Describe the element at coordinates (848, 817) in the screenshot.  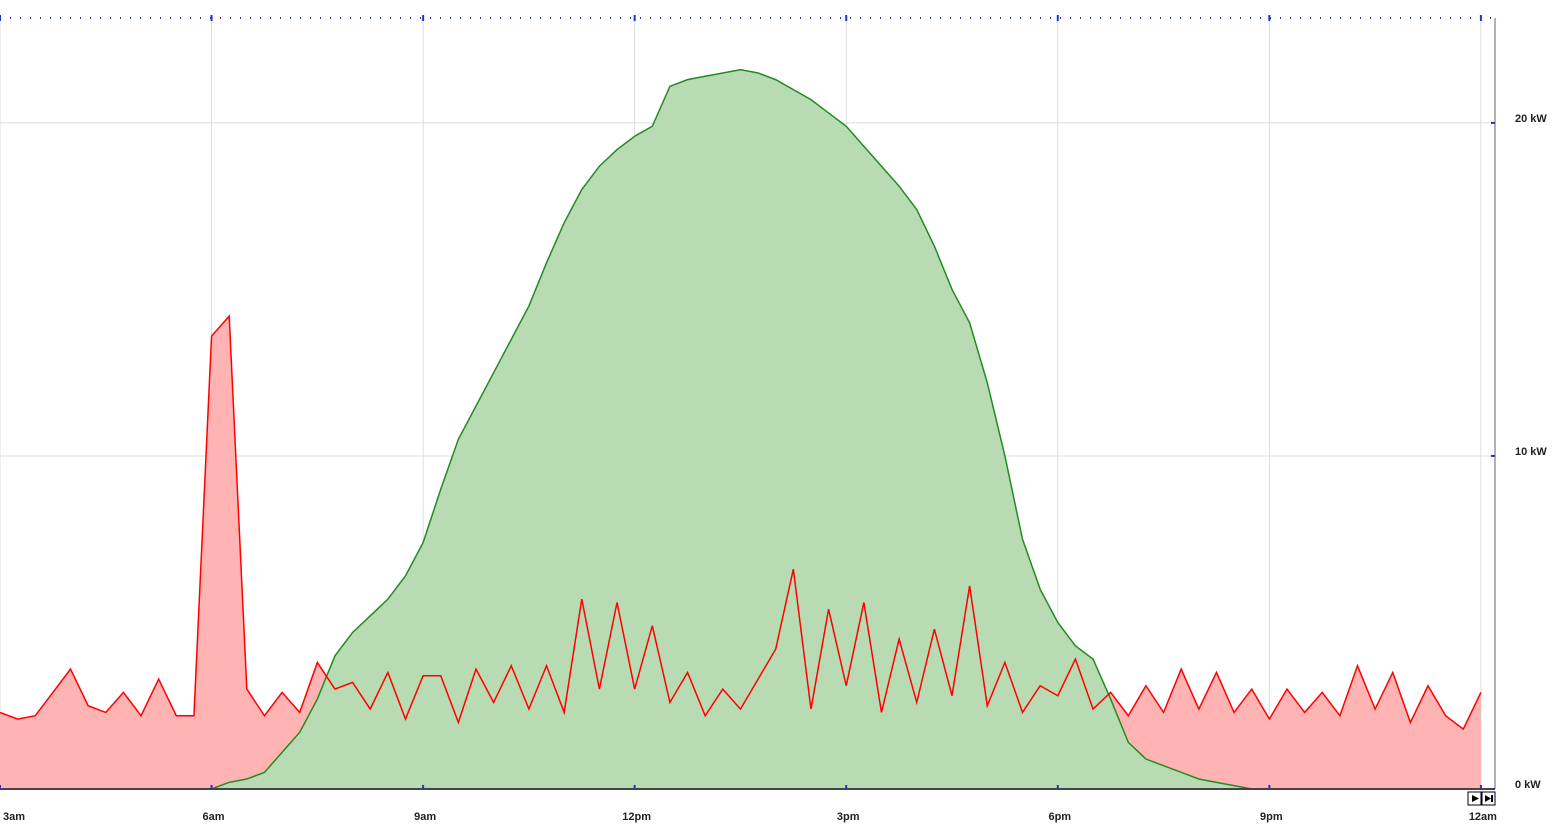
I see `x-tick-label: 3pm` at that location.